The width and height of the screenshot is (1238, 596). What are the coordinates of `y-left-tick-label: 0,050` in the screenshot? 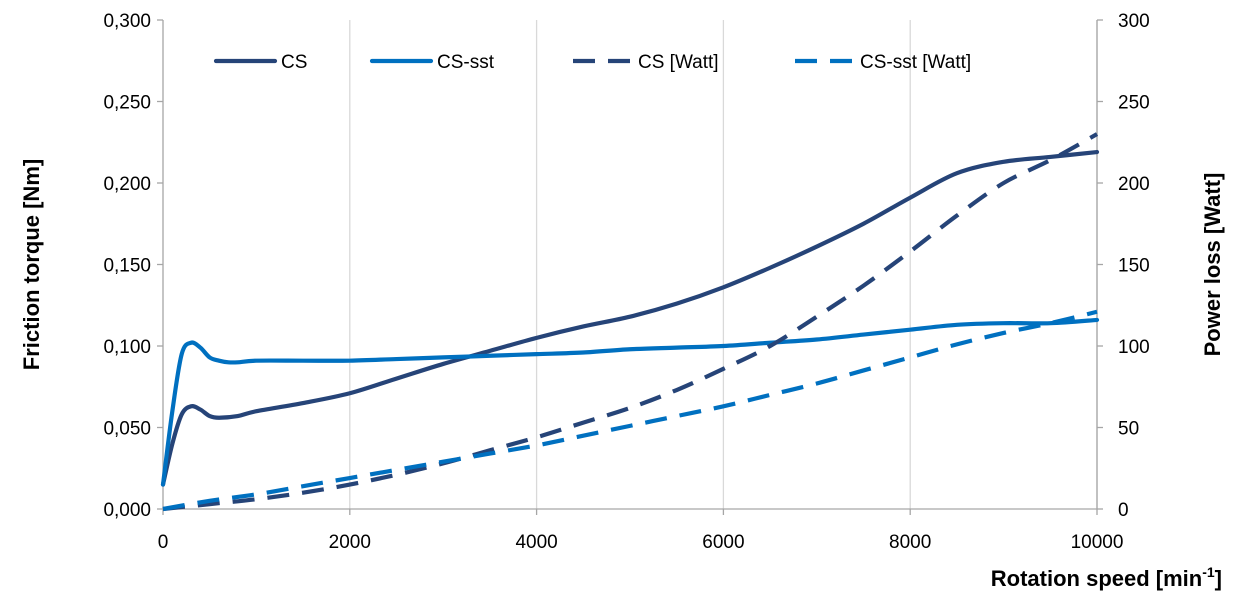 It's located at (127, 429).